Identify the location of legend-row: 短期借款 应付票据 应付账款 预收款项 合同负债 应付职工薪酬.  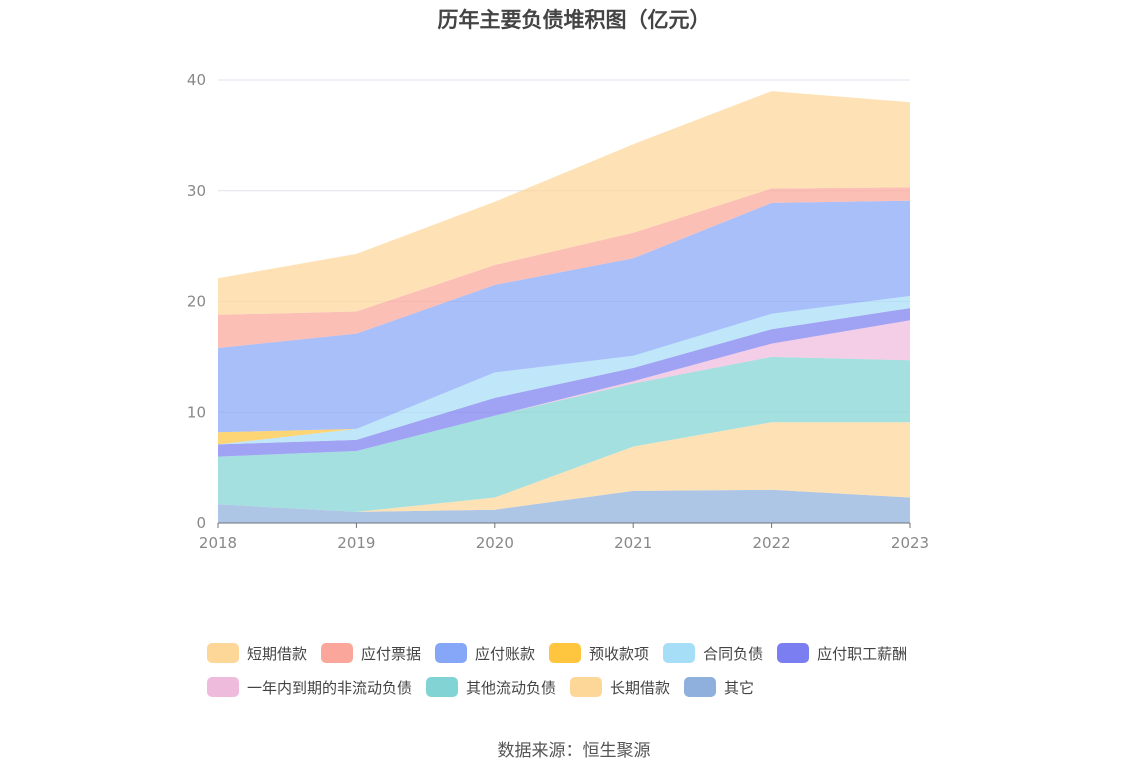
(587, 653).